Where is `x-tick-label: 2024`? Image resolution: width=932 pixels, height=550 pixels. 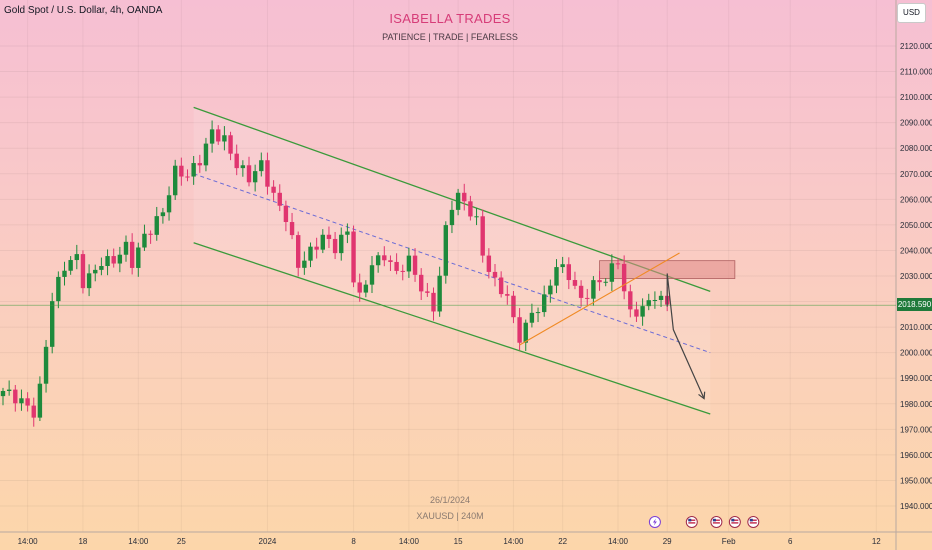 x-tick-label: 2024 is located at coordinates (268, 541).